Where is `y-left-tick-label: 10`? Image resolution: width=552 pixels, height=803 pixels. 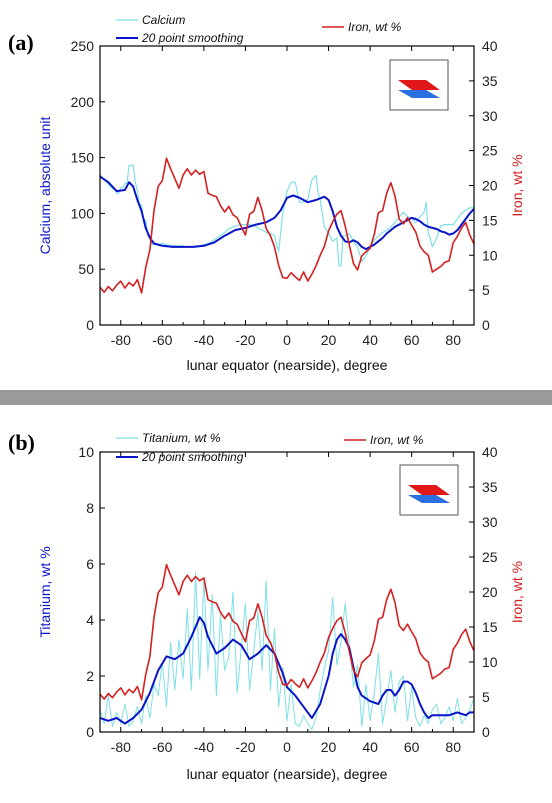 y-left-tick-label: 10 is located at coordinates (86, 452).